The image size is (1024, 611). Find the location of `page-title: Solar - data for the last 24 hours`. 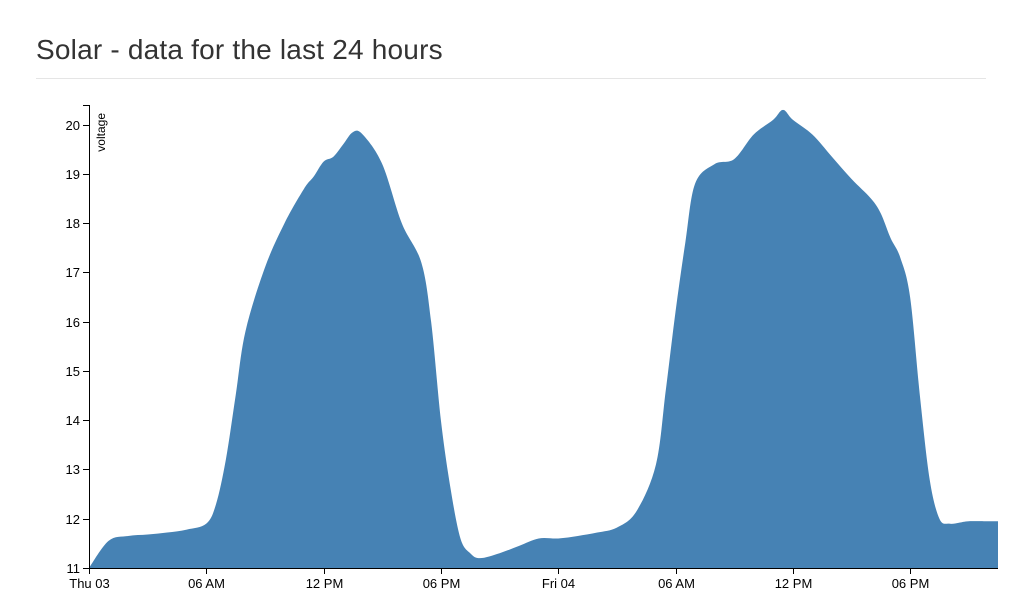

page-title: Solar - data for the last 24 hours is located at coordinates (239, 49).